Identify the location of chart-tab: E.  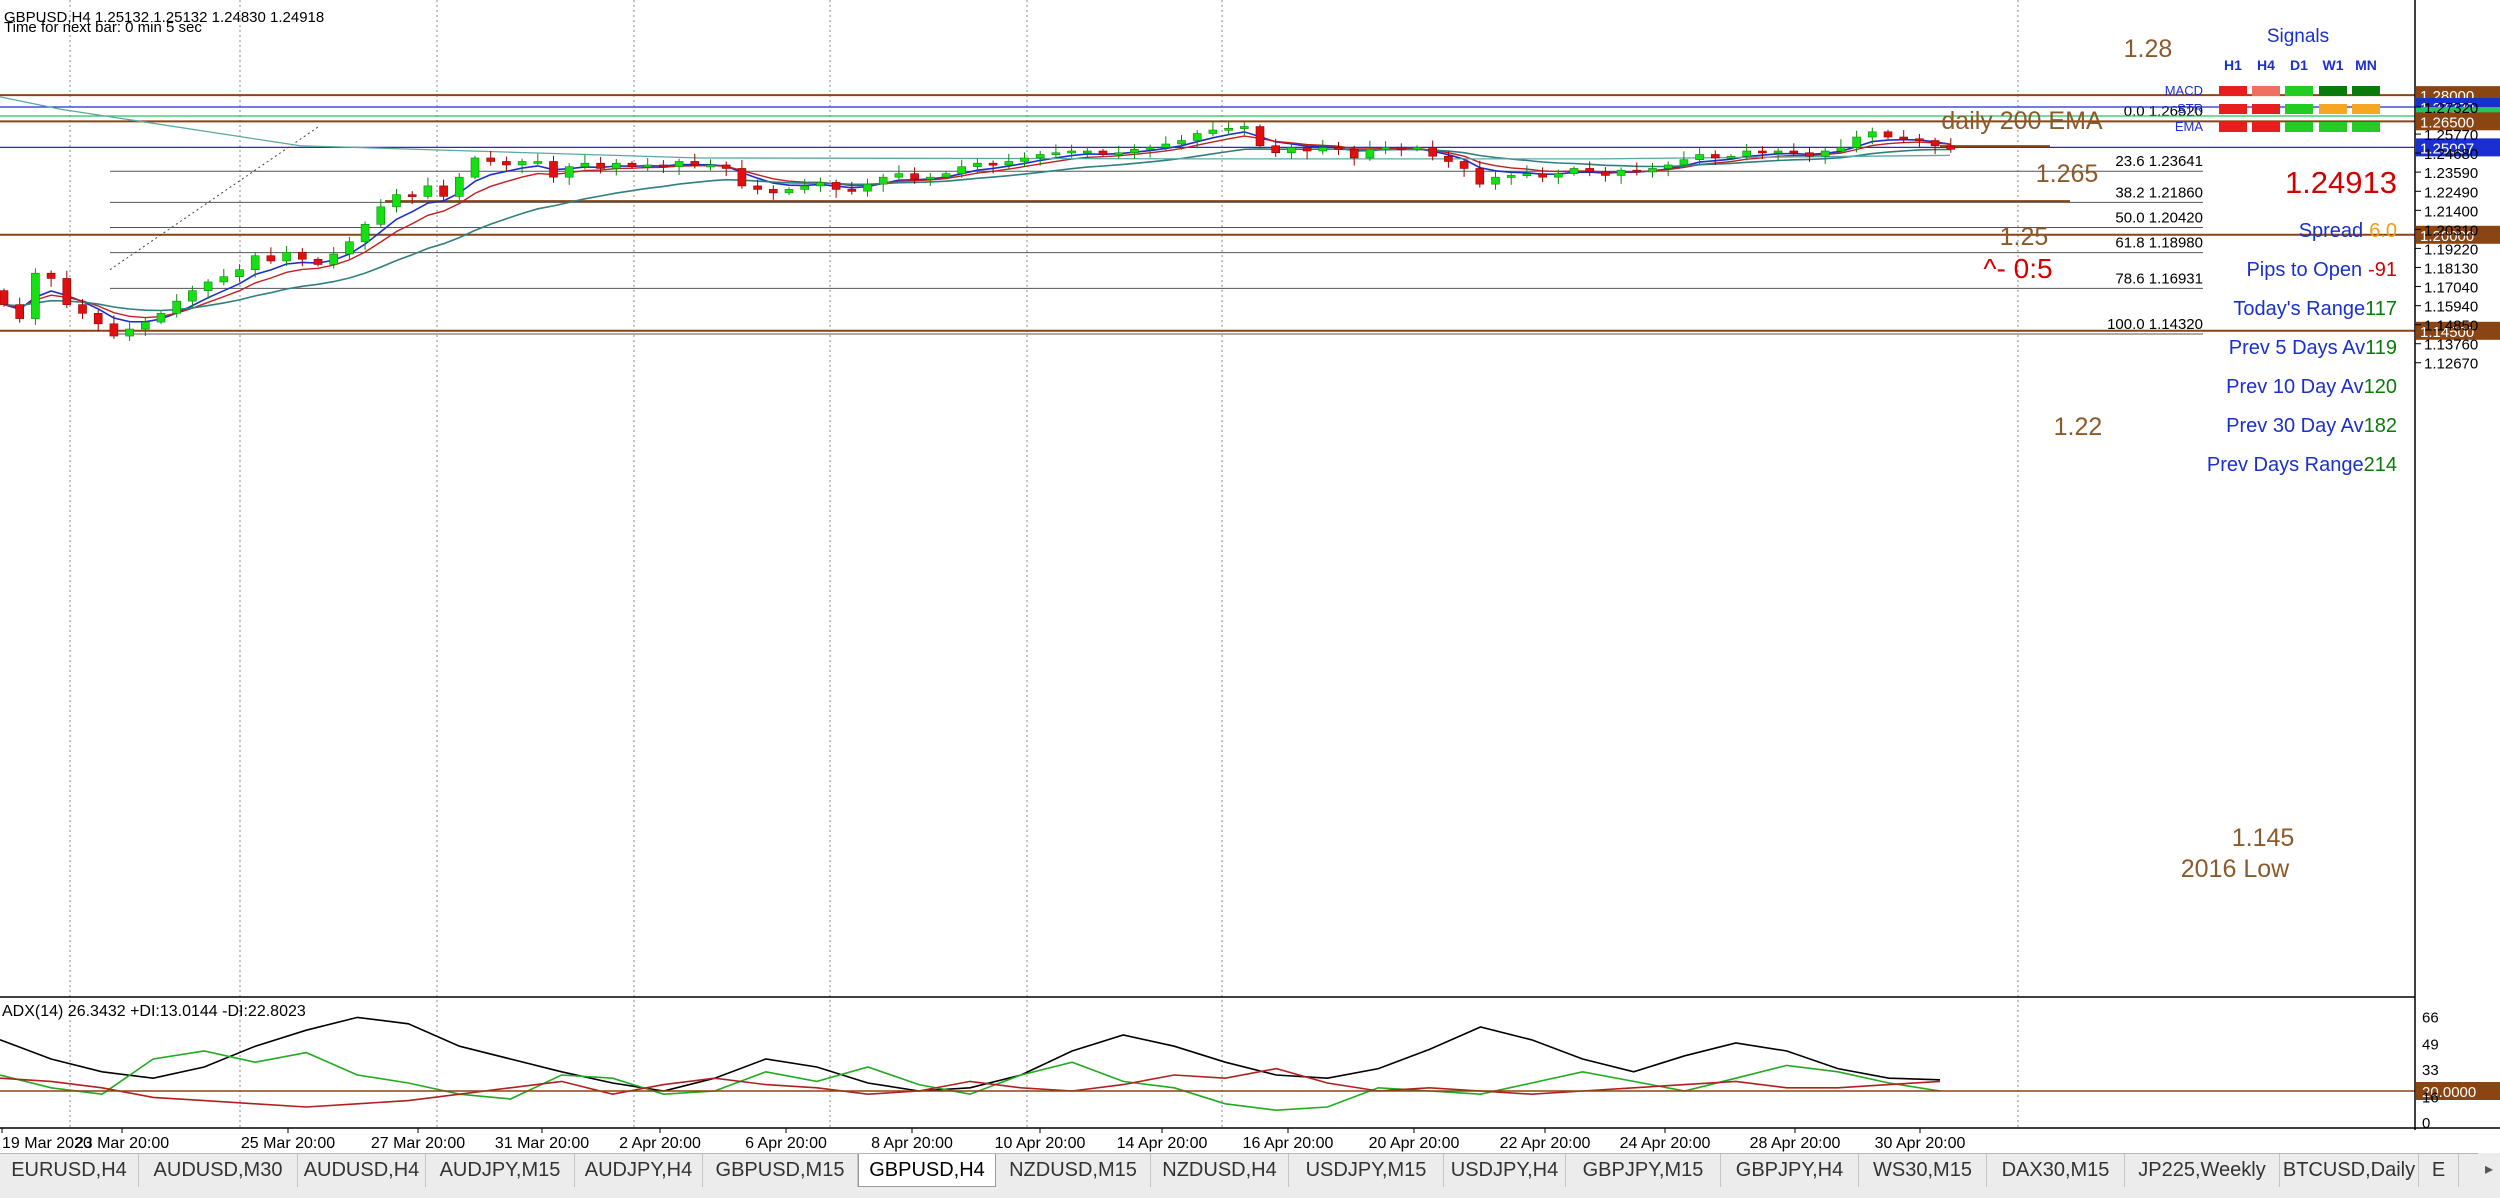
(2439, 1170).